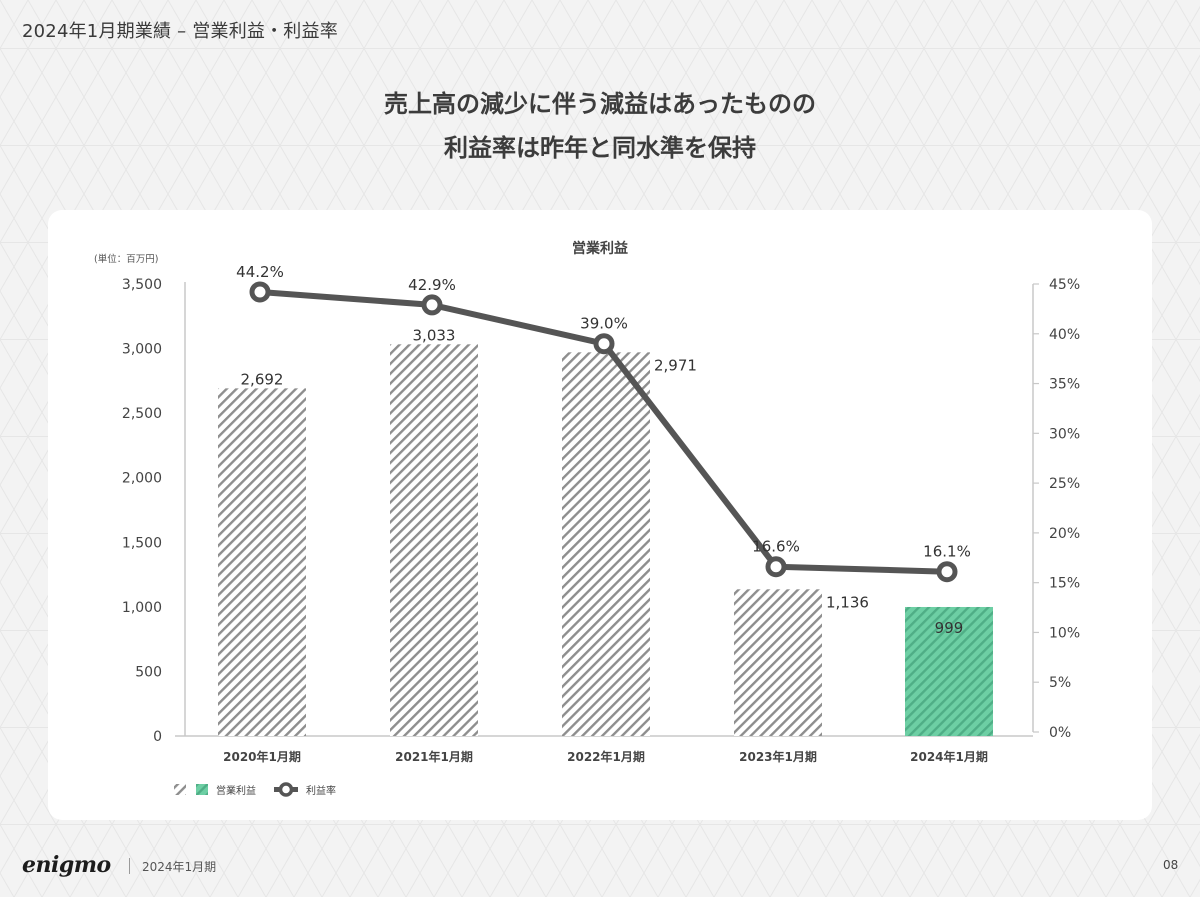  What do you see at coordinates (1056, 509) in the screenshot?
I see `right-axis: 0% 5% 10% 15% 20% 25% 30% 35% 40% 45%` at bounding box center [1056, 509].